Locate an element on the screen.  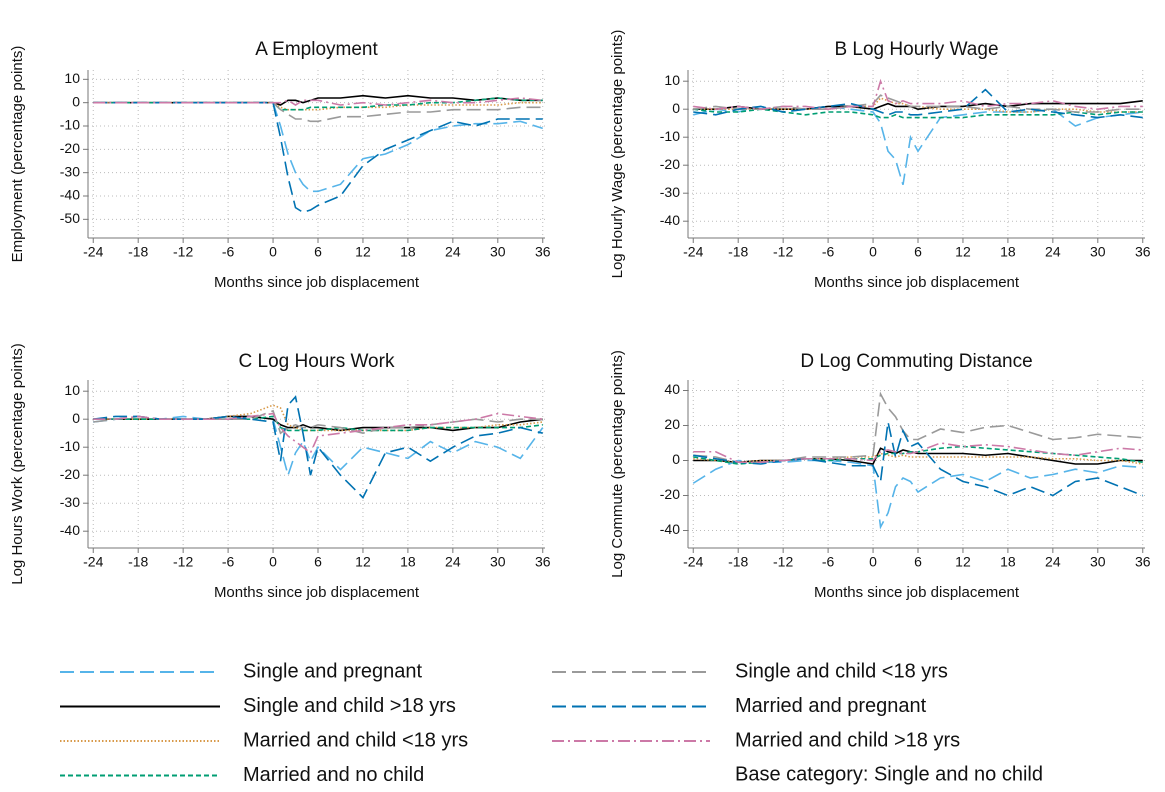
y-axis-label: Log Commute (percentage points) is located at coordinates (617, 464).